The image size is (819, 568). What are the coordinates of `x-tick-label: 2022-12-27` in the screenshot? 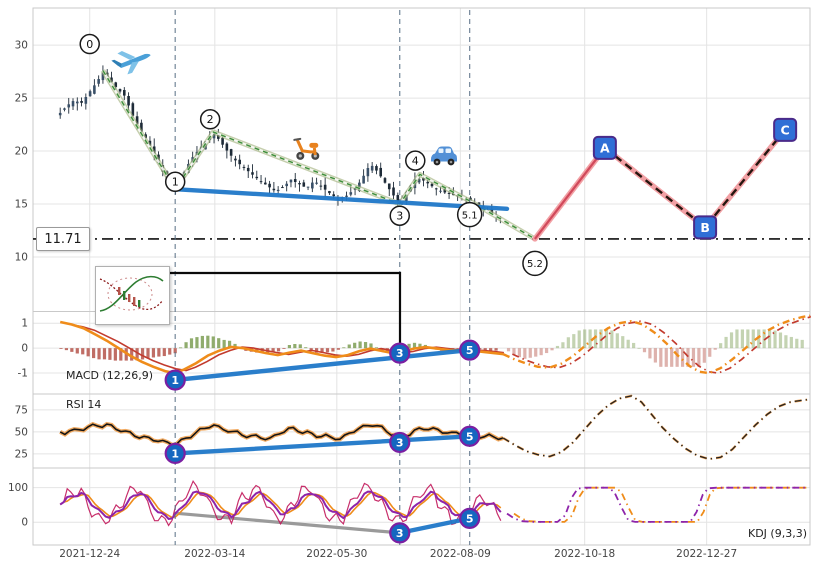 It's located at (706, 554).